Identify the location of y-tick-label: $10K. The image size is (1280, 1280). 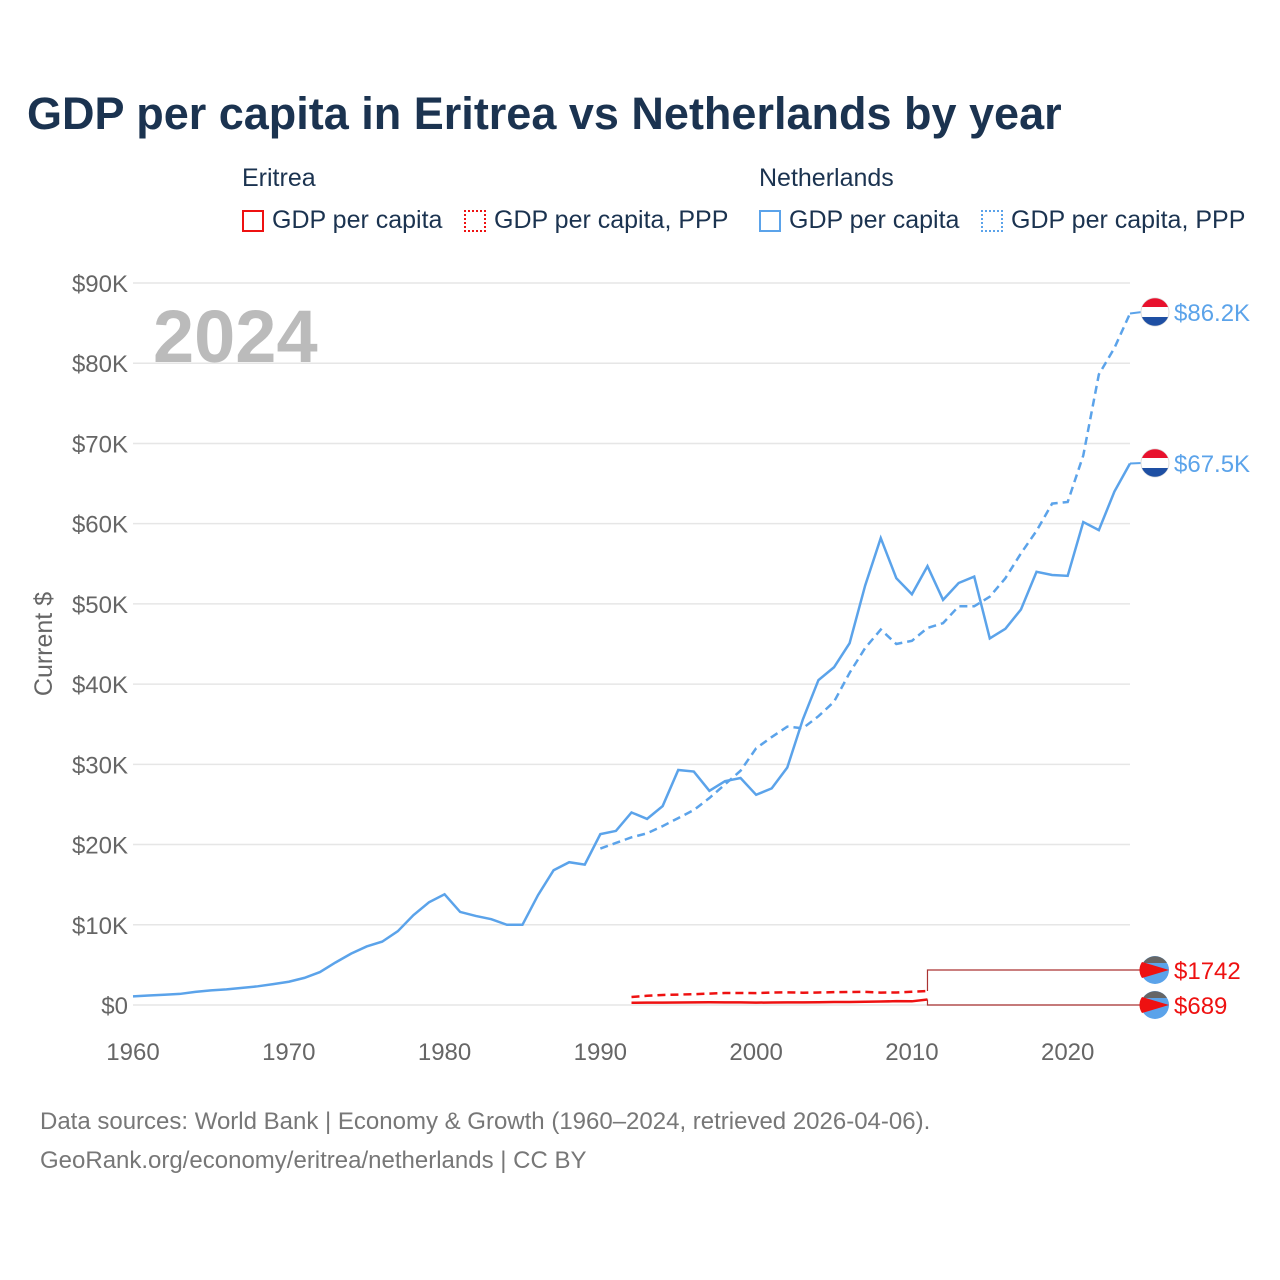
(100, 926).